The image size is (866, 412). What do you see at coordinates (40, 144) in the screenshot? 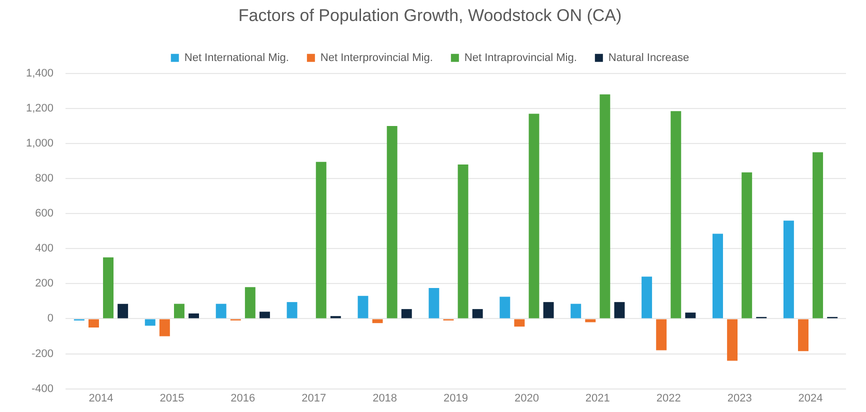
I see `y-tick-label: 1,000` at bounding box center [40, 144].